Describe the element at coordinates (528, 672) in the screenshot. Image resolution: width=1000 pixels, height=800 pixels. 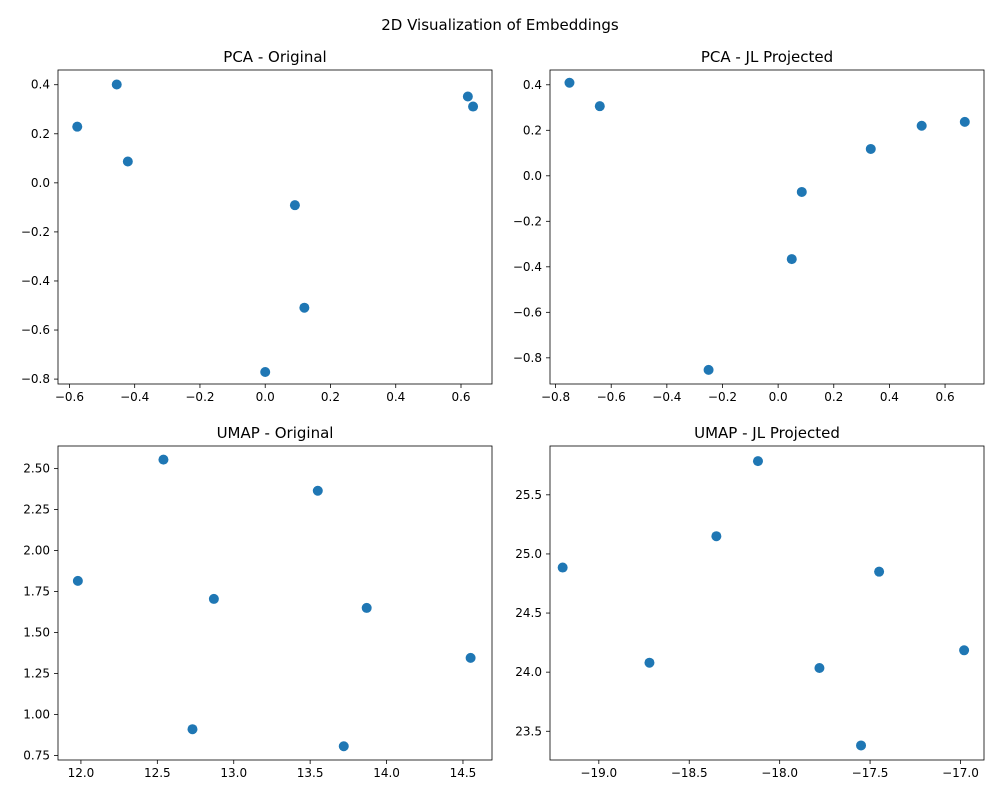
I see `umap-jl-projected-ytick-label: 24.0` at that location.